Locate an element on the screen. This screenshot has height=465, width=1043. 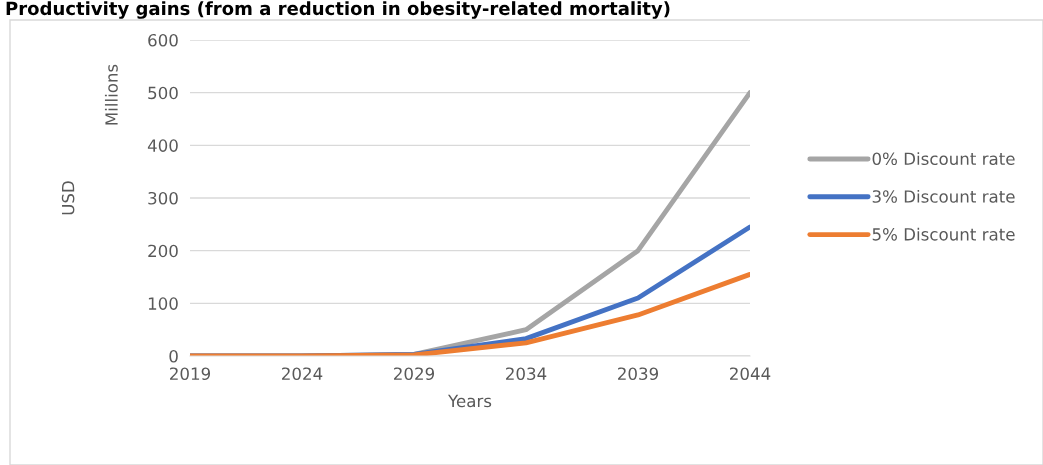
line-series is located at coordinates (470, 313).